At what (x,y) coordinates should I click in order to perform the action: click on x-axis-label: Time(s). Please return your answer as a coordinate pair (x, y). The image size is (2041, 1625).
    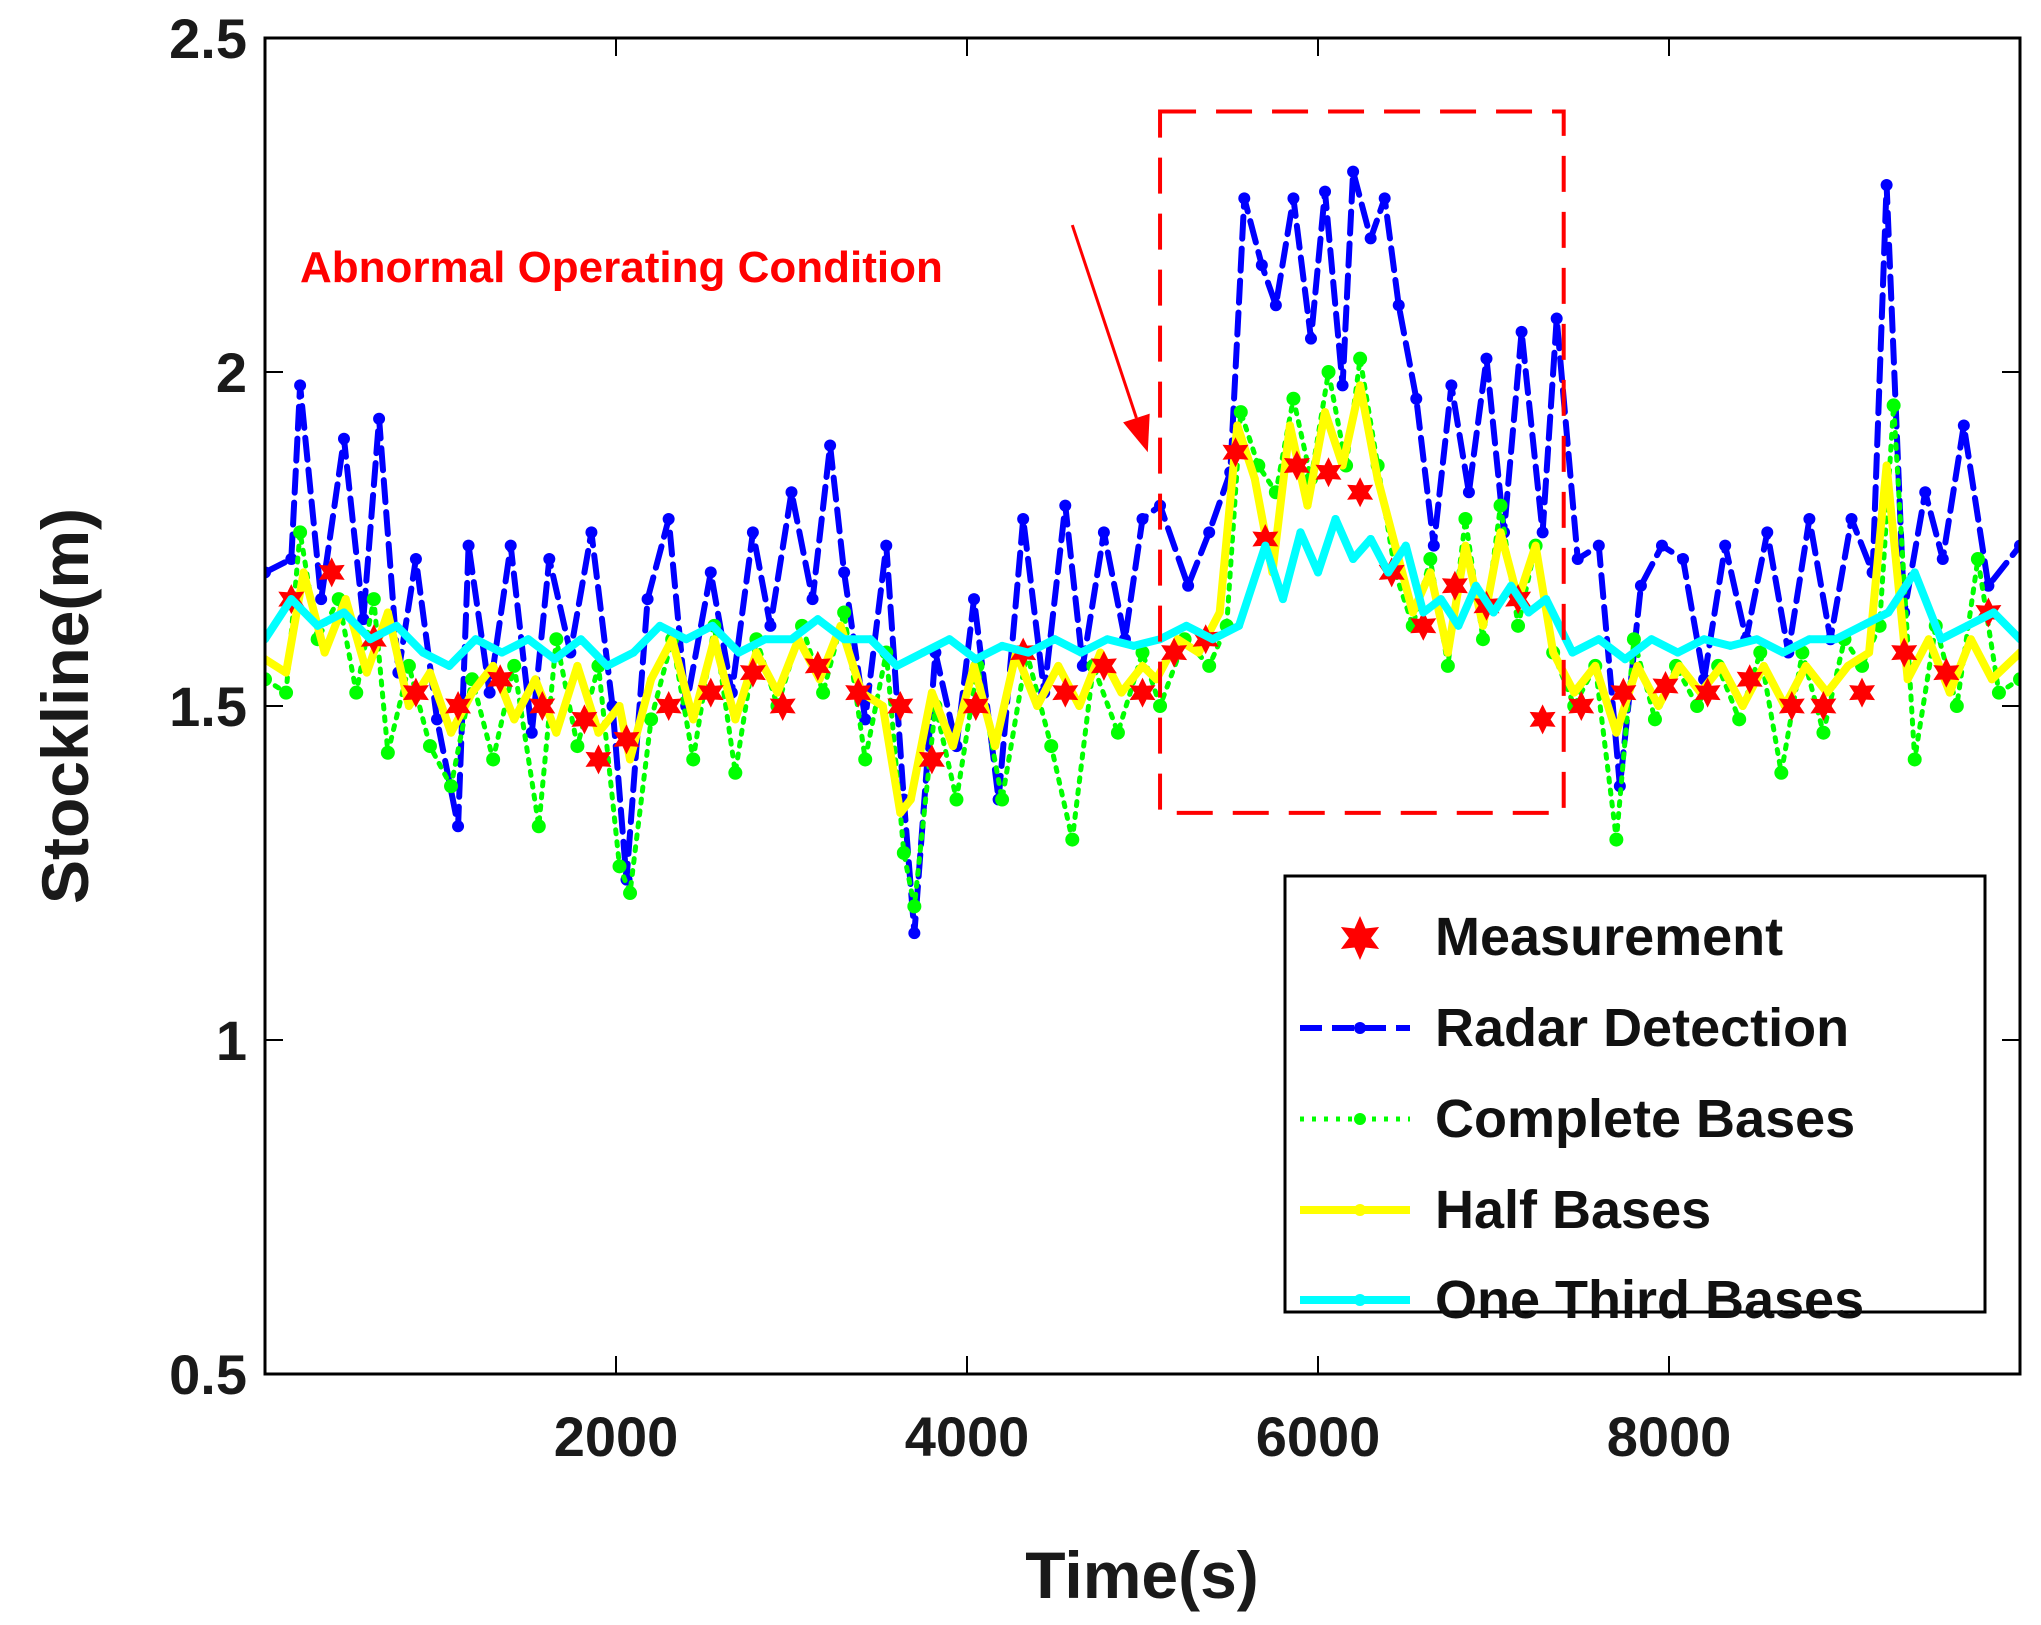
    Looking at the image, I should click on (1142, 1575).